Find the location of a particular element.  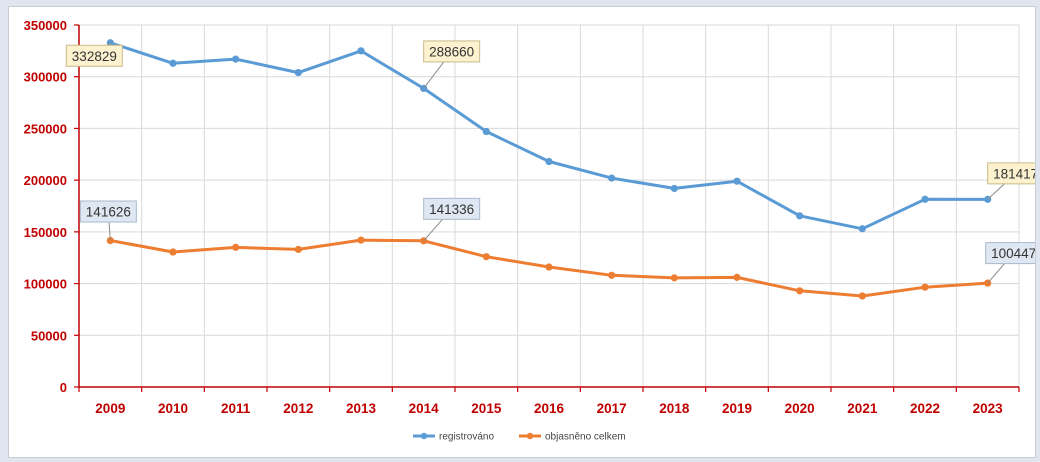

x-tick-label: 2015 is located at coordinates (486, 408).